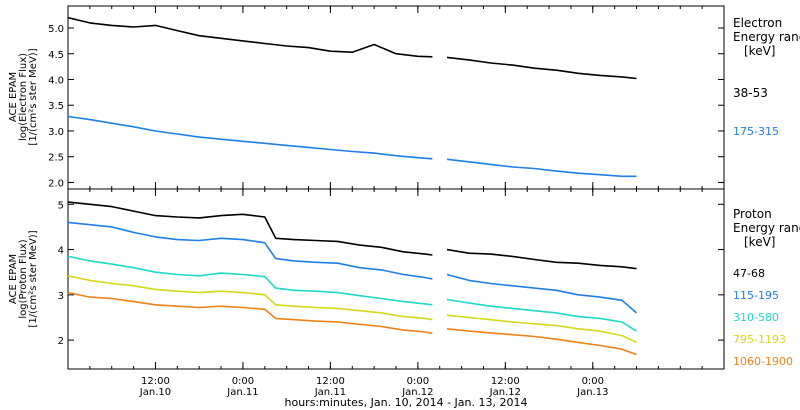 This screenshot has height=410, width=800. I want to click on legend-label-38-53: 38-53, so click(750, 93).